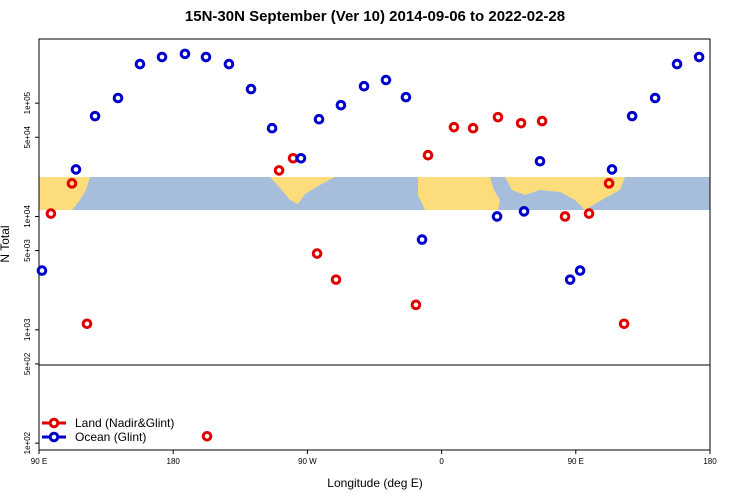 Image resolution: width=750 pixels, height=500 pixels. I want to click on legend: Land (Nadir&Glint)Ocean (Glint), so click(108, 430).